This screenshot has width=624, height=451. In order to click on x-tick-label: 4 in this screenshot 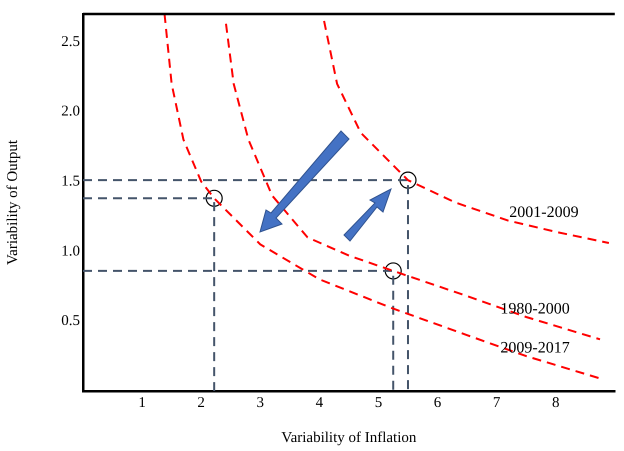, I will do `click(320, 402)`.